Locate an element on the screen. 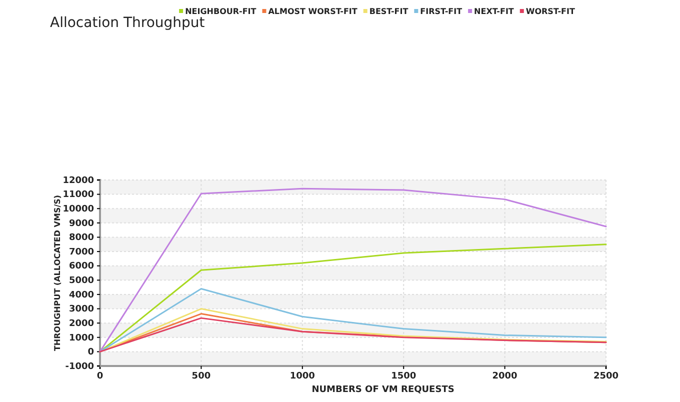  y-tick-label: 11000 is located at coordinates (78, 195).